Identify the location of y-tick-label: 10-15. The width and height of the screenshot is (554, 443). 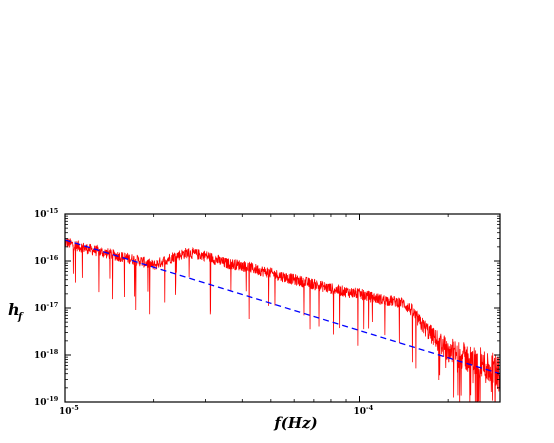
(46, 213).